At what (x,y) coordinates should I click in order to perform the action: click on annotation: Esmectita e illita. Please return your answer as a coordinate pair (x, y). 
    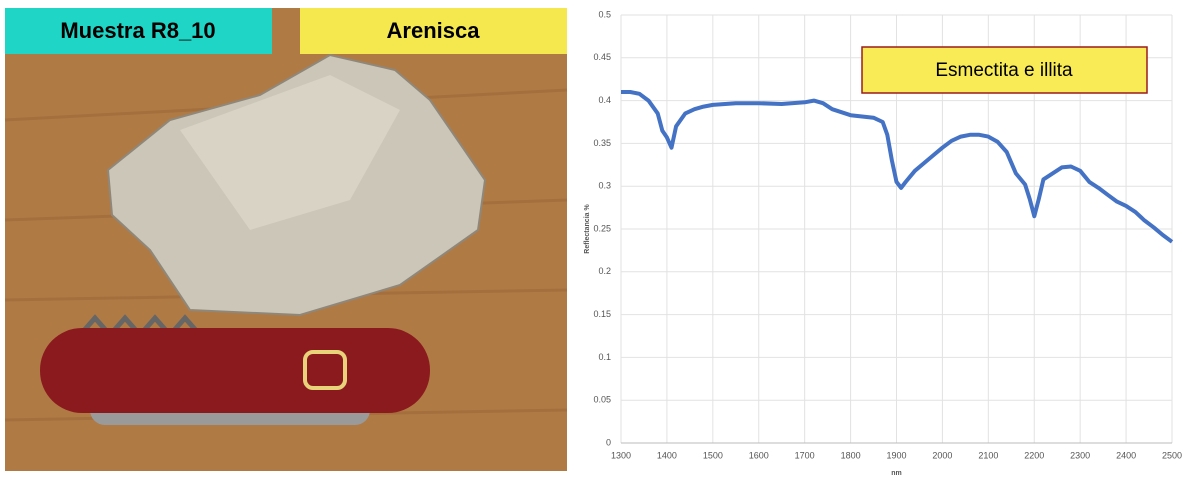
    Looking at the image, I should click on (1004, 70).